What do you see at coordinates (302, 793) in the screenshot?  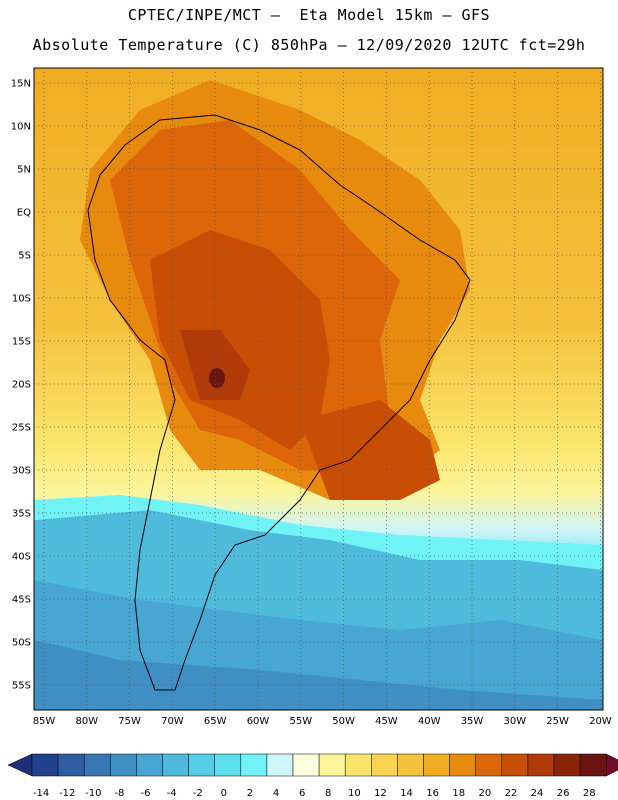 I see `color-scale-label: 6` at bounding box center [302, 793].